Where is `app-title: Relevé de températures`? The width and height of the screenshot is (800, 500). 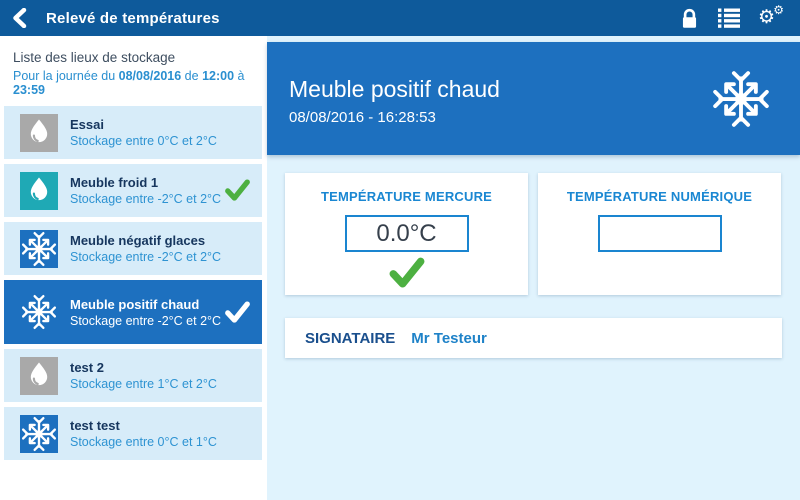
app-title: Relevé de températures is located at coordinates (133, 18).